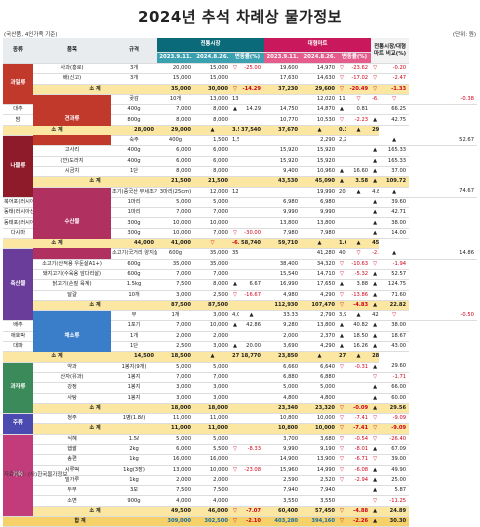 This screenshot has width=480, height=527. Describe the element at coordinates (72, 398) in the screenshot. I see `item-cell: 사탕` at that location.